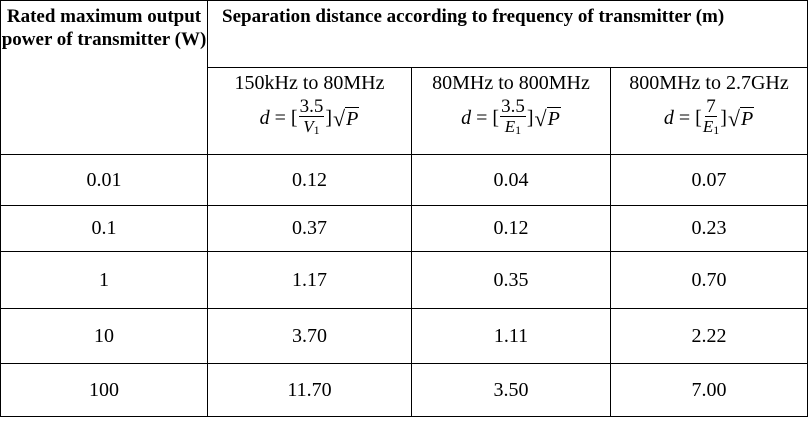 The width and height of the screenshot is (810, 424). Describe the element at coordinates (709, 390) in the screenshot. I see `value-cell: 7.00` at that location.